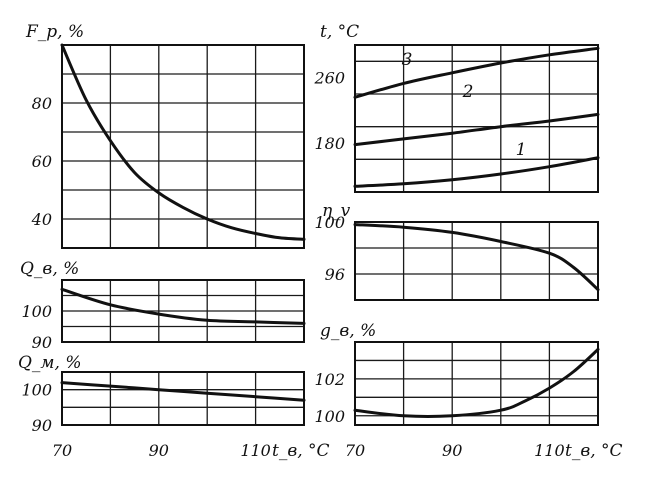  I want to click on grid-t, so click(476, 118).